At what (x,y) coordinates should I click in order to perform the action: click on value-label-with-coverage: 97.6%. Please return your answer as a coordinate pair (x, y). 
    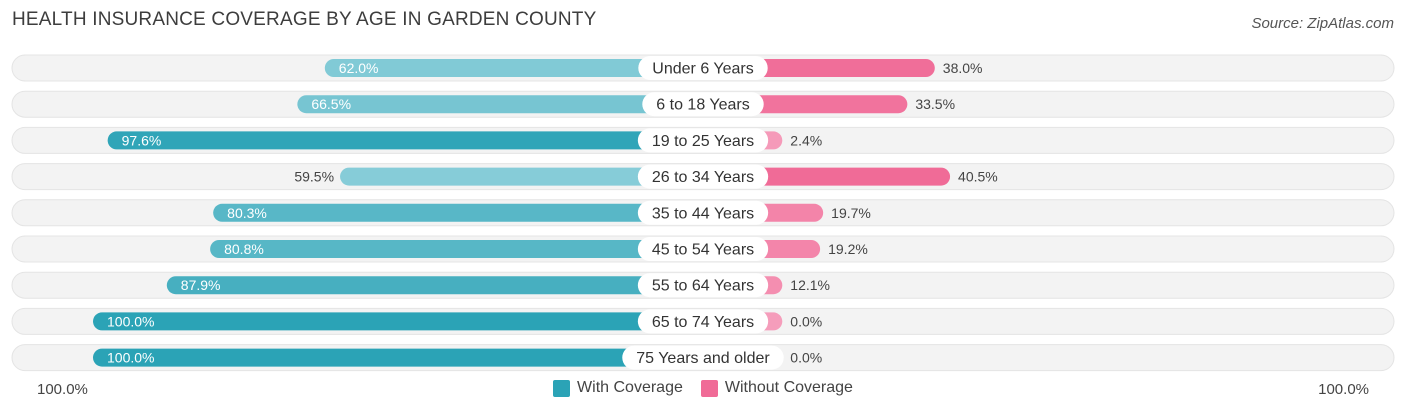
    Looking at the image, I should click on (142, 140).